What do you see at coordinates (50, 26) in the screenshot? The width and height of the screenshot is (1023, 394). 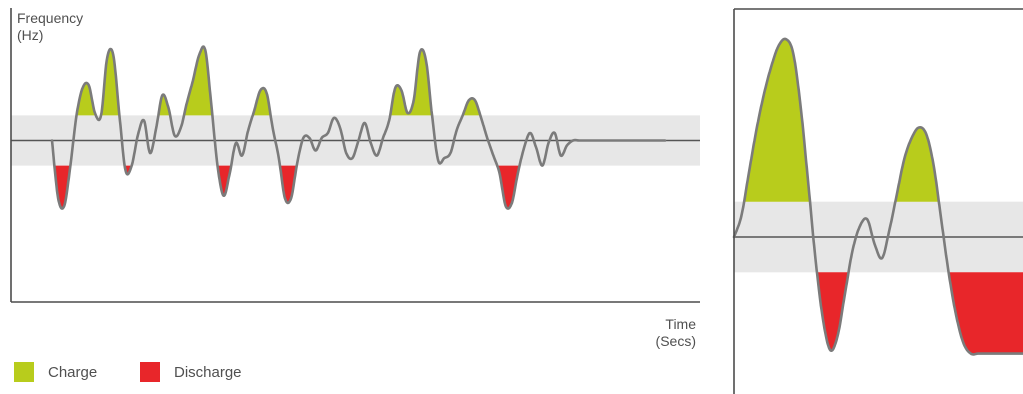 I see `y-axis-label: Frequency (Hz)` at bounding box center [50, 26].